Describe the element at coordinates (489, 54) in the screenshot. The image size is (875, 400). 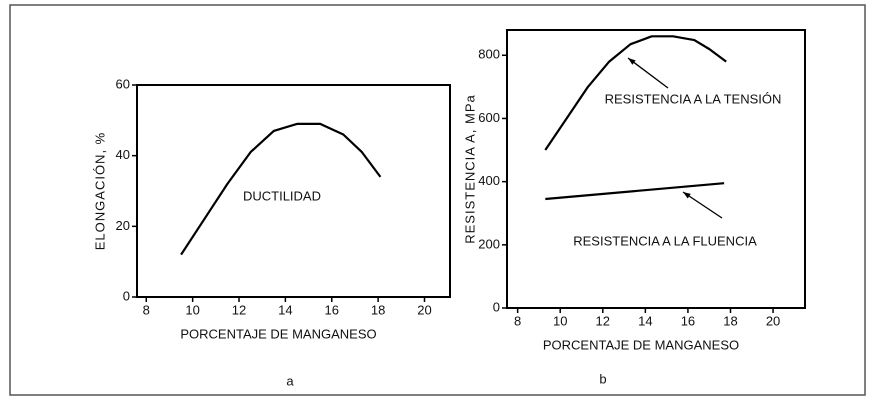
I see `y-tick-label: 800` at that location.